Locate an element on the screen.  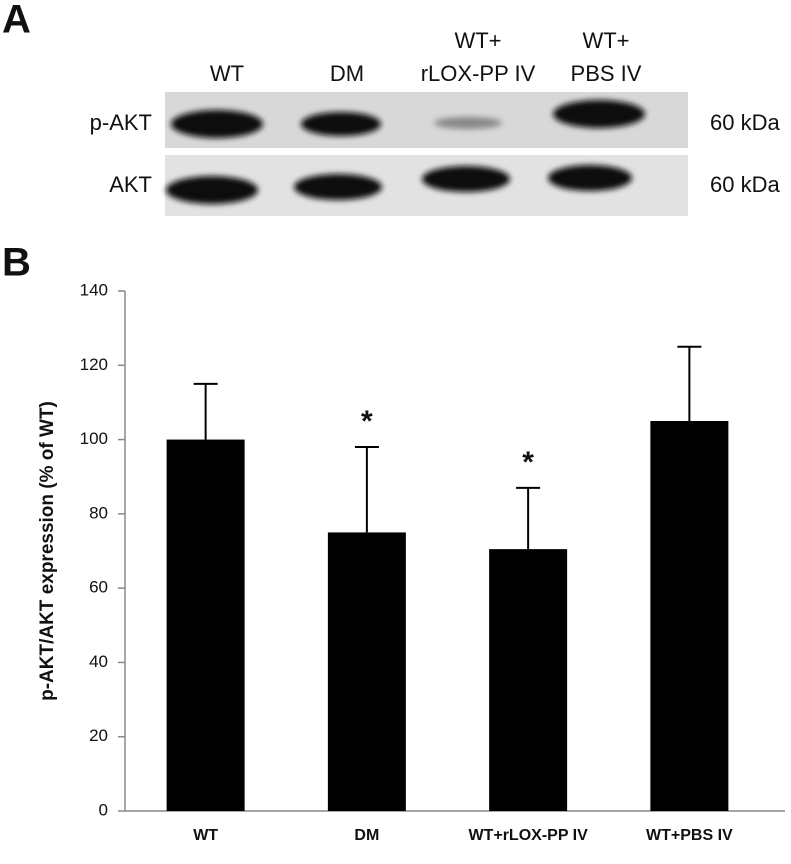
y-tick-label: 140 is located at coordinates (94, 289).